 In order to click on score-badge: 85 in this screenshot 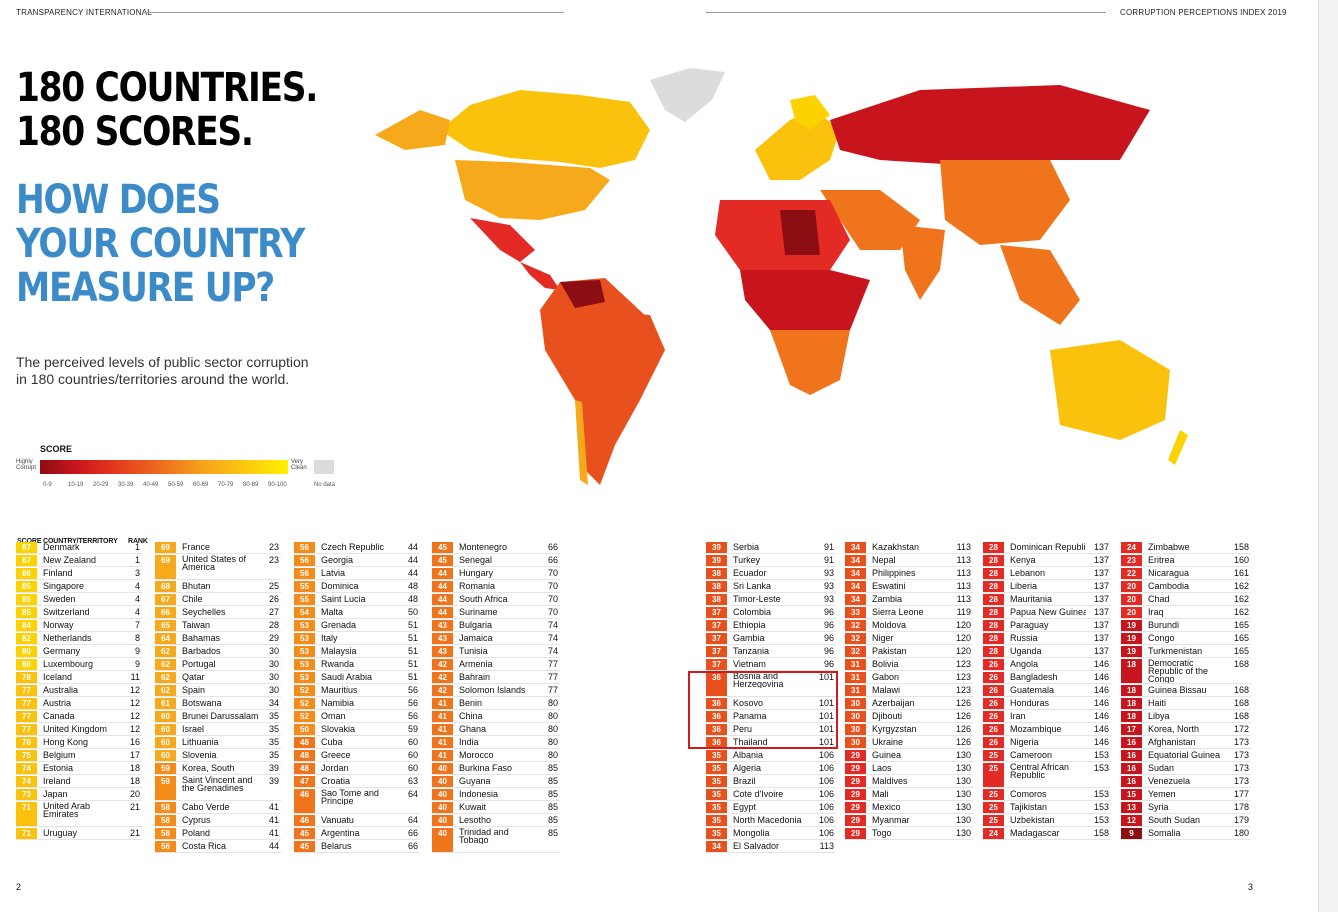, I will do `click(26, 599)`.